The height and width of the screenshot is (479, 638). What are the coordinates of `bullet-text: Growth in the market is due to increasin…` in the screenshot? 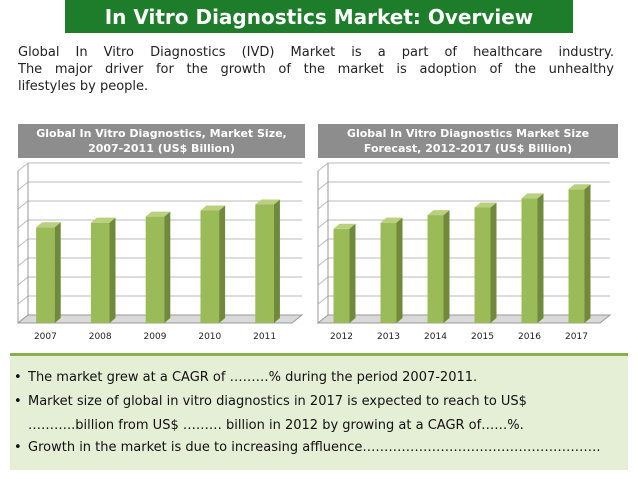 It's located at (314, 447).